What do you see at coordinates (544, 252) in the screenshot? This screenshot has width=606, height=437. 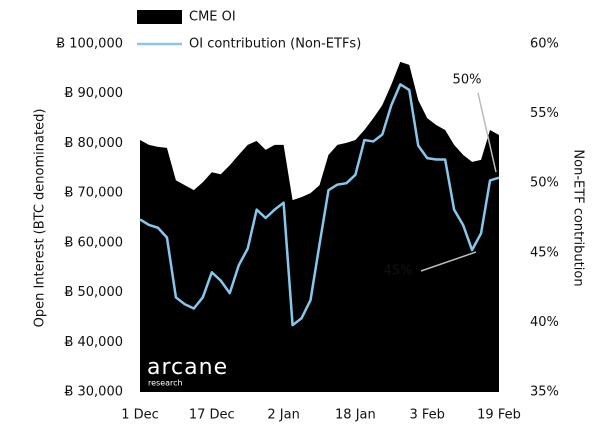 I see `y2-tick-label: 45%` at bounding box center [544, 252].